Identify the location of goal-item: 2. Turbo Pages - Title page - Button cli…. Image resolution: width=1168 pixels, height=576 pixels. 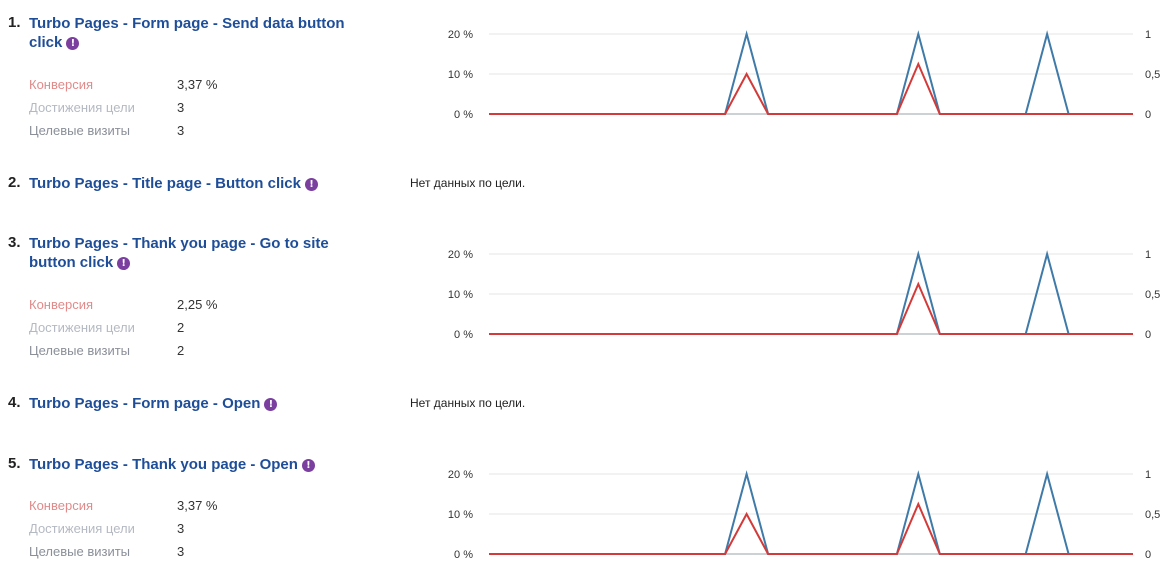
(584, 189).